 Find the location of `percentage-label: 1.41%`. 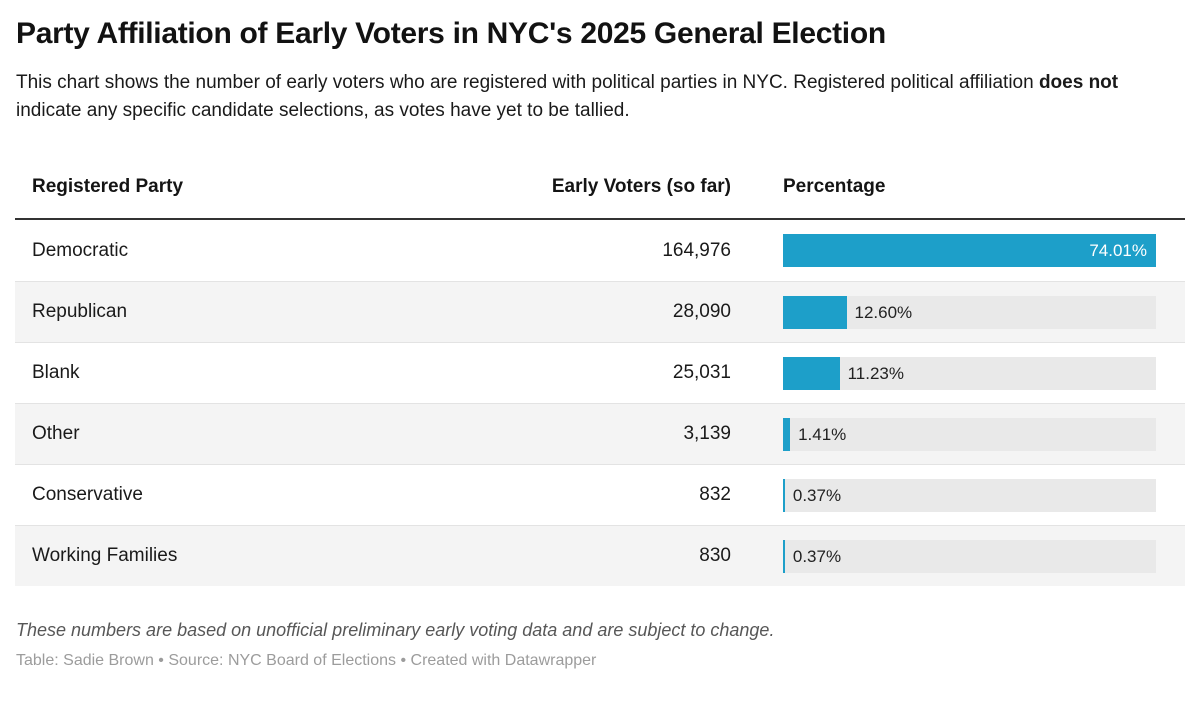

percentage-label: 1.41% is located at coordinates (822, 434).